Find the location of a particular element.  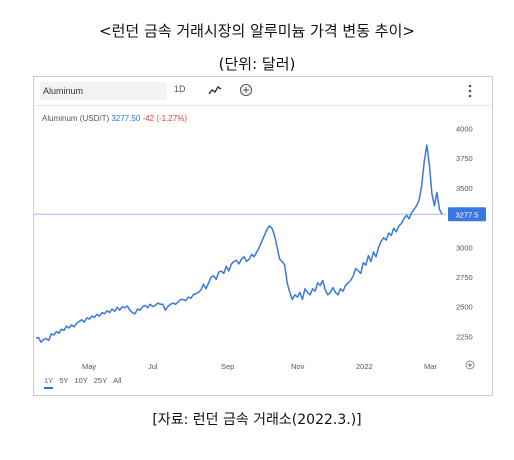

y-axis: 22502500275030003250350037504000 is located at coordinates (464, 233).